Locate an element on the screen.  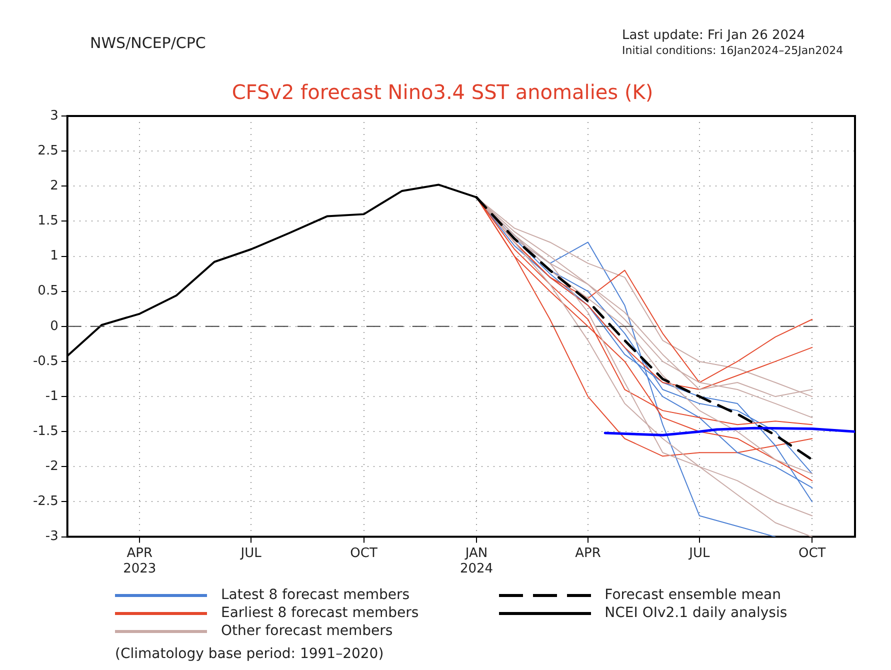
chart-title: CFSv2 forecast Nino3.4 SST anomalies (K) is located at coordinates (443, 92).